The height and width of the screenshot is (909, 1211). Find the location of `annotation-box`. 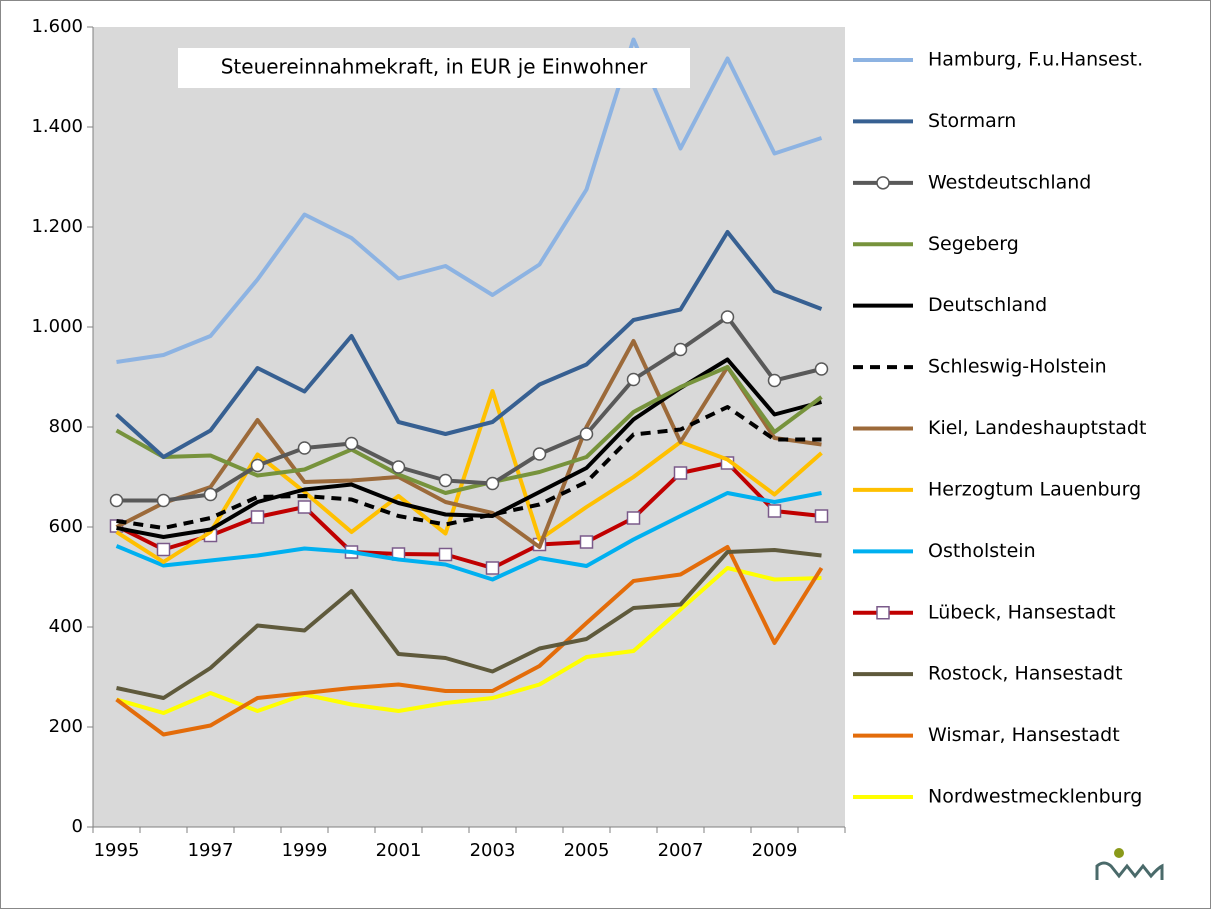

annotation-box is located at coordinates (434, 68).